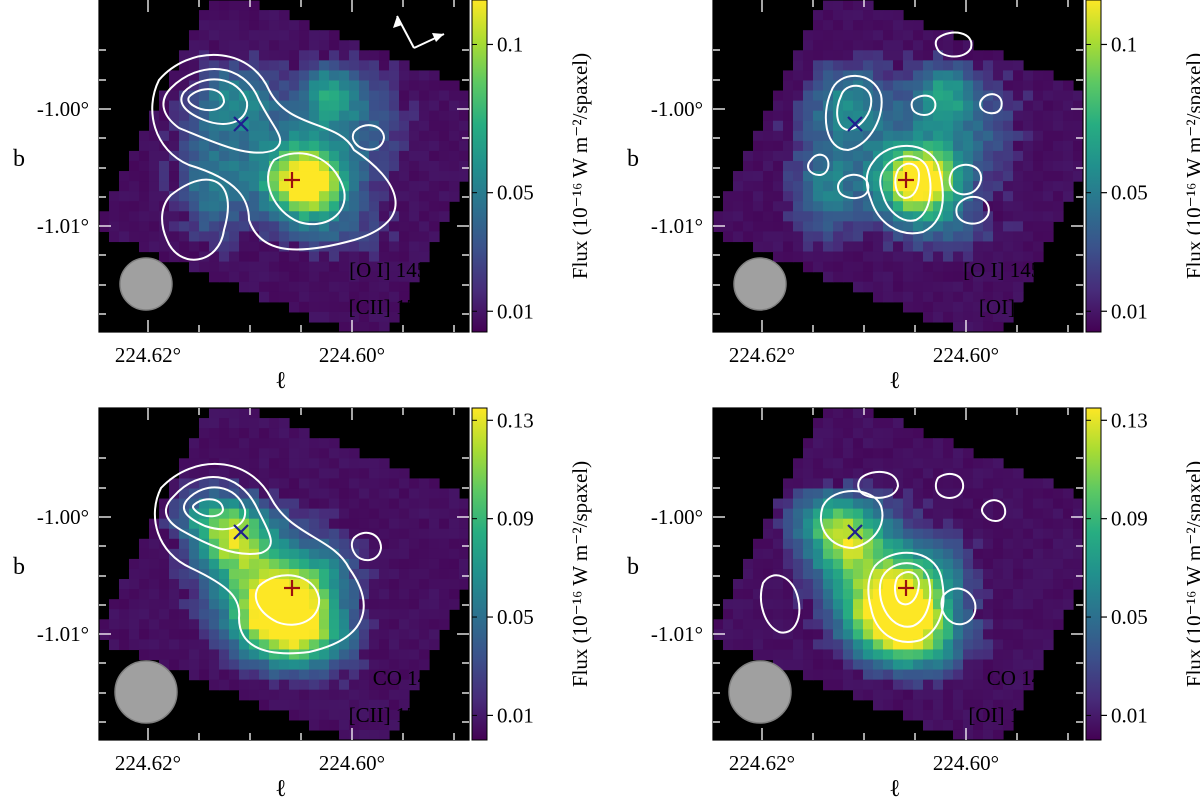 The width and height of the screenshot is (1200, 798). I want to click on x-axis-label: ℓ, so click(895, 787).